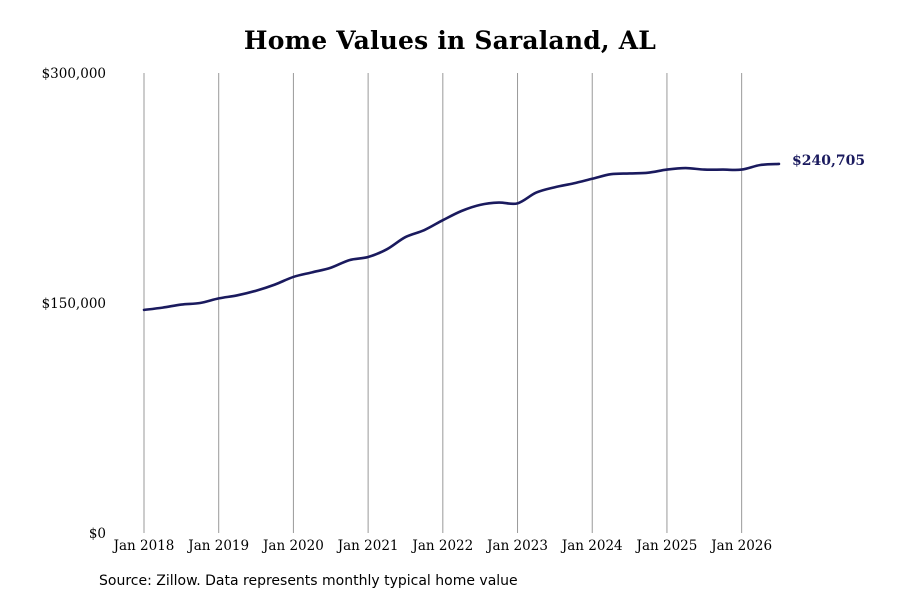 The image size is (900, 600). Describe the element at coordinates (74, 74) in the screenshot. I see `y-tick-label: $300,000` at that location.